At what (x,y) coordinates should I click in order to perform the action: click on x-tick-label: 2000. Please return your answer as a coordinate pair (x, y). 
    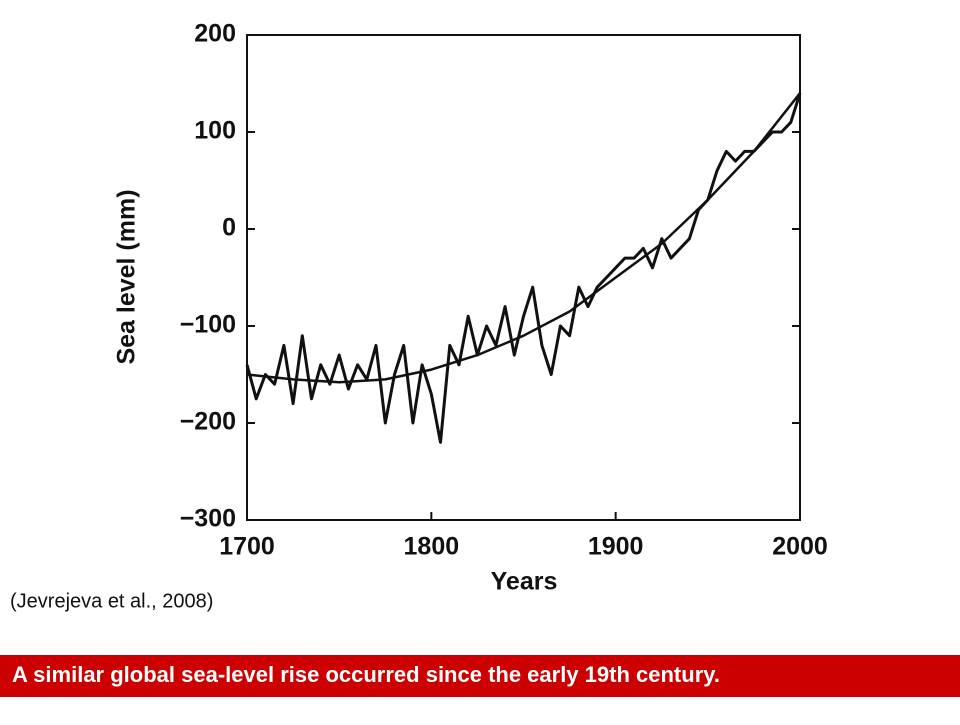
    Looking at the image, I should click on (800, 547).